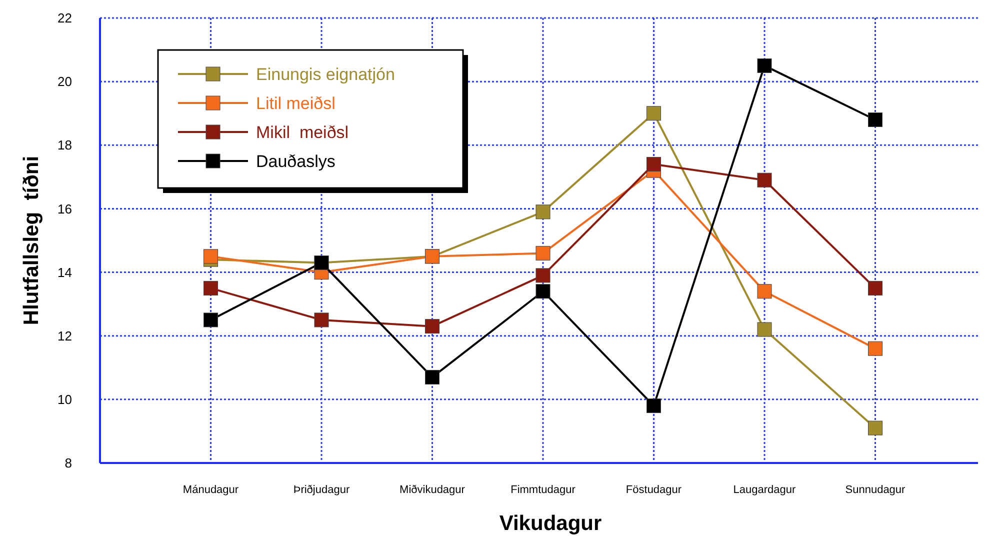  Describe the element at coordinates (875, 490) in the screenshot. I see `x-tick-label: Sunnudagur` at that location.